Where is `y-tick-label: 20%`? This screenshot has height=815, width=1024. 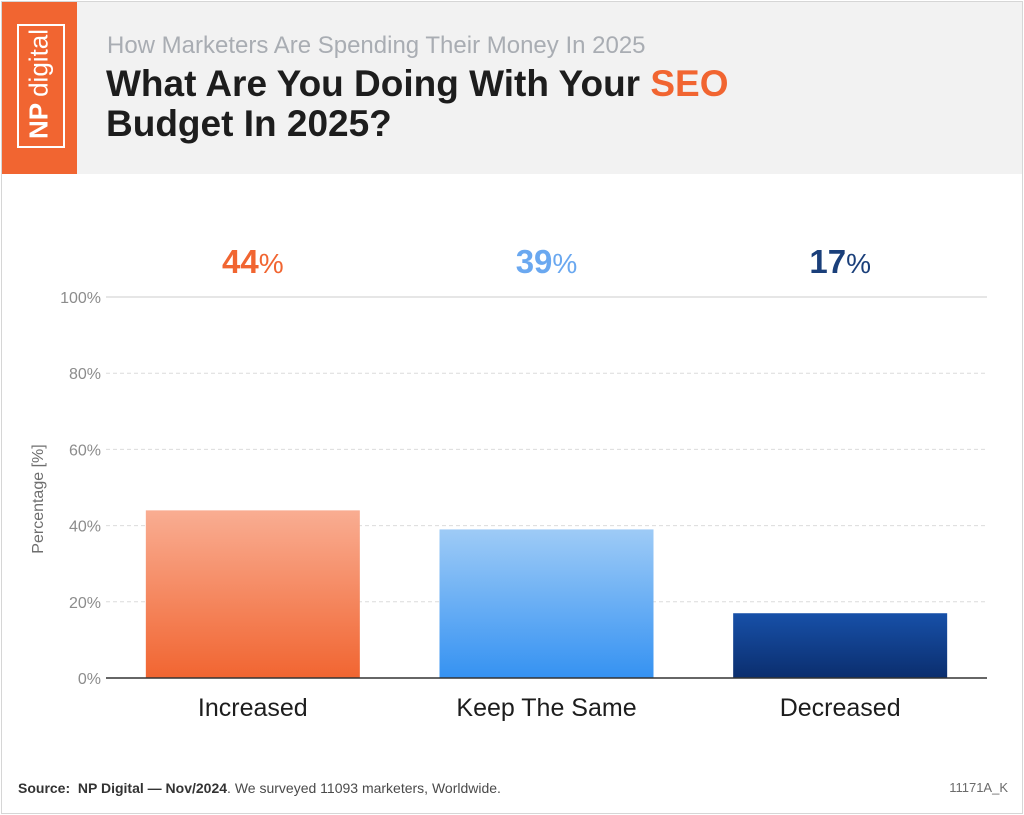 y-tick-label: 20% is located at coordinates (85, 603).